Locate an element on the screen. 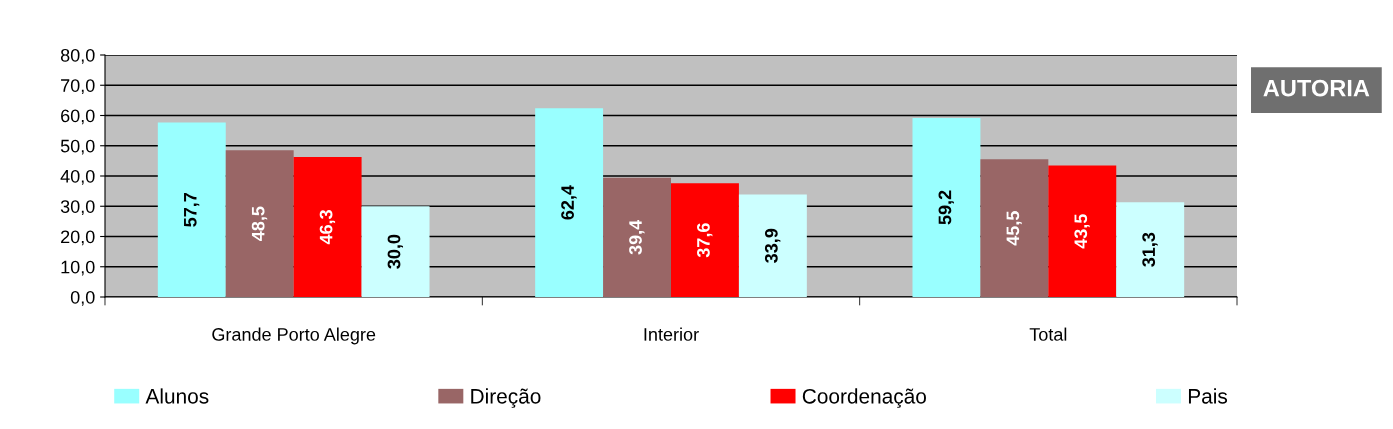 The image size is (1393, 429). y-tick-label: 0,0 is located at coordinates (82, 298).